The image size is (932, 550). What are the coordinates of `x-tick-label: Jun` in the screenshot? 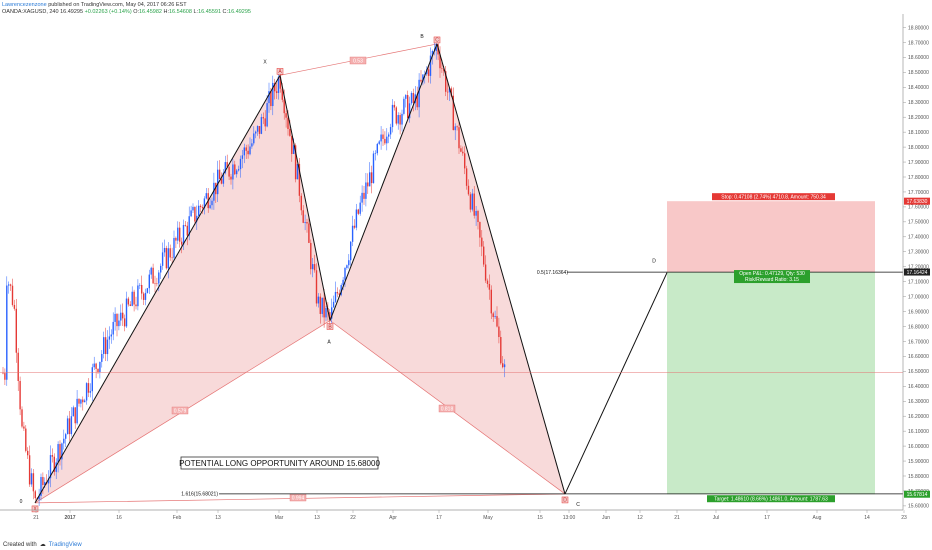 It's located at (606, 518).